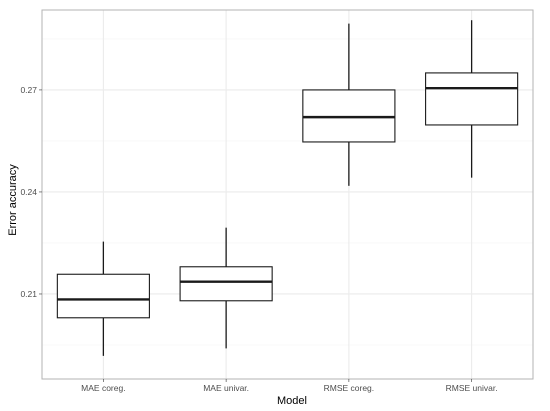 The image size is (550, 411). I want to click on y-tick-label: 0.24, so click(28, 192).